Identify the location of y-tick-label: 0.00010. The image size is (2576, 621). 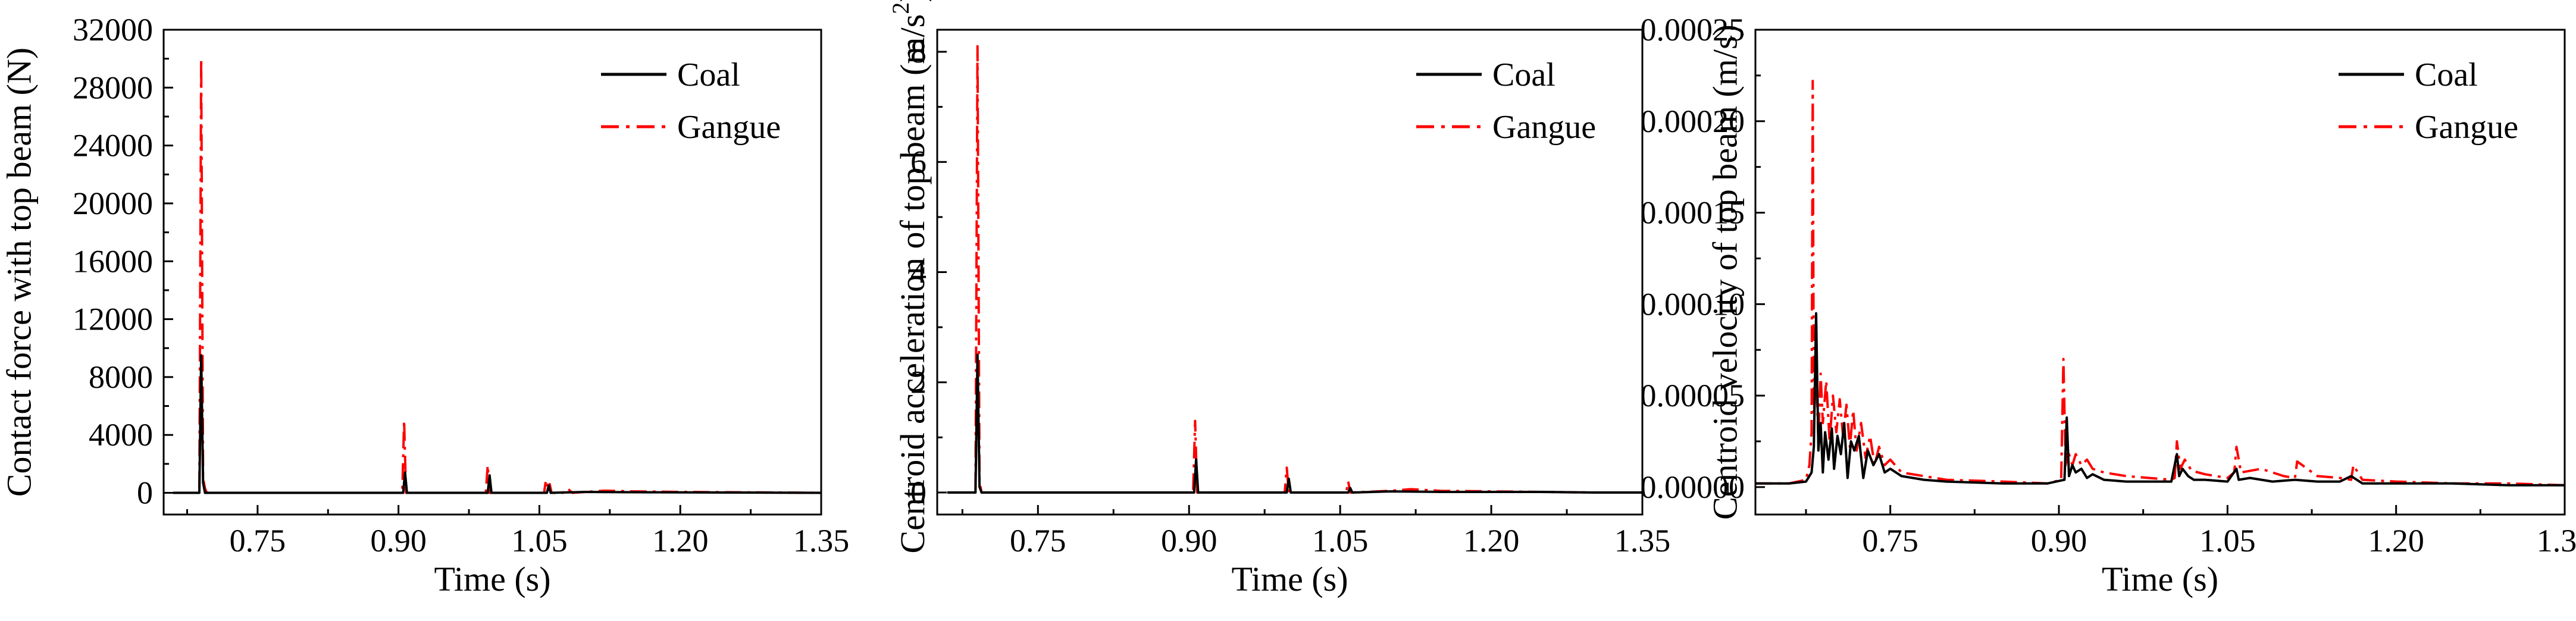
(1693, 304).